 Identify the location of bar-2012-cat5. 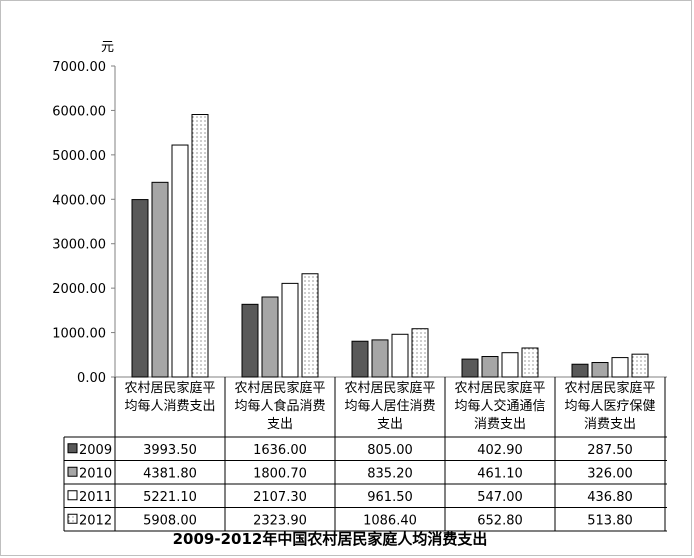
(640, 365).